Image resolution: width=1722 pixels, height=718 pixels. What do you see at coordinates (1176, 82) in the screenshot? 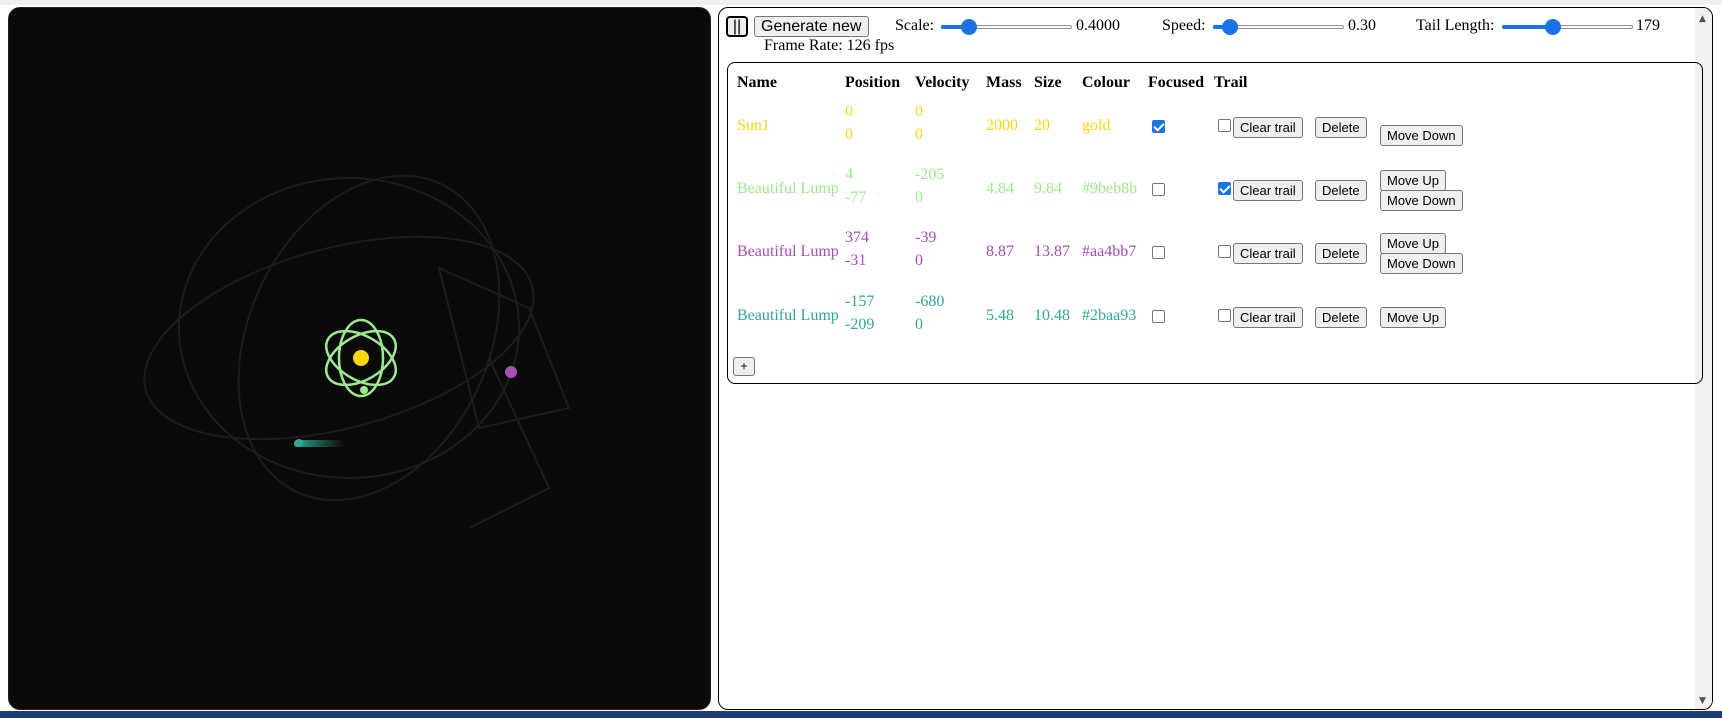
I see `header-focused: Focused` at bounding box center [1176, 82].